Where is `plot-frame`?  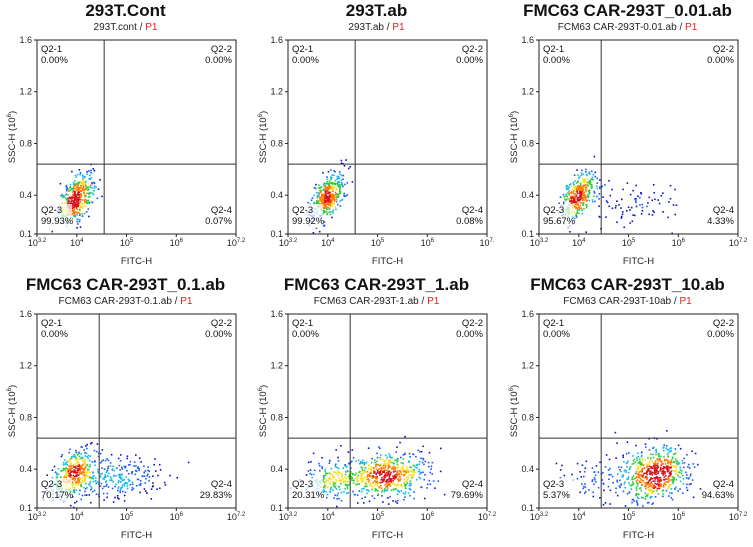 plot-frame is located at coordinates (638, 411).